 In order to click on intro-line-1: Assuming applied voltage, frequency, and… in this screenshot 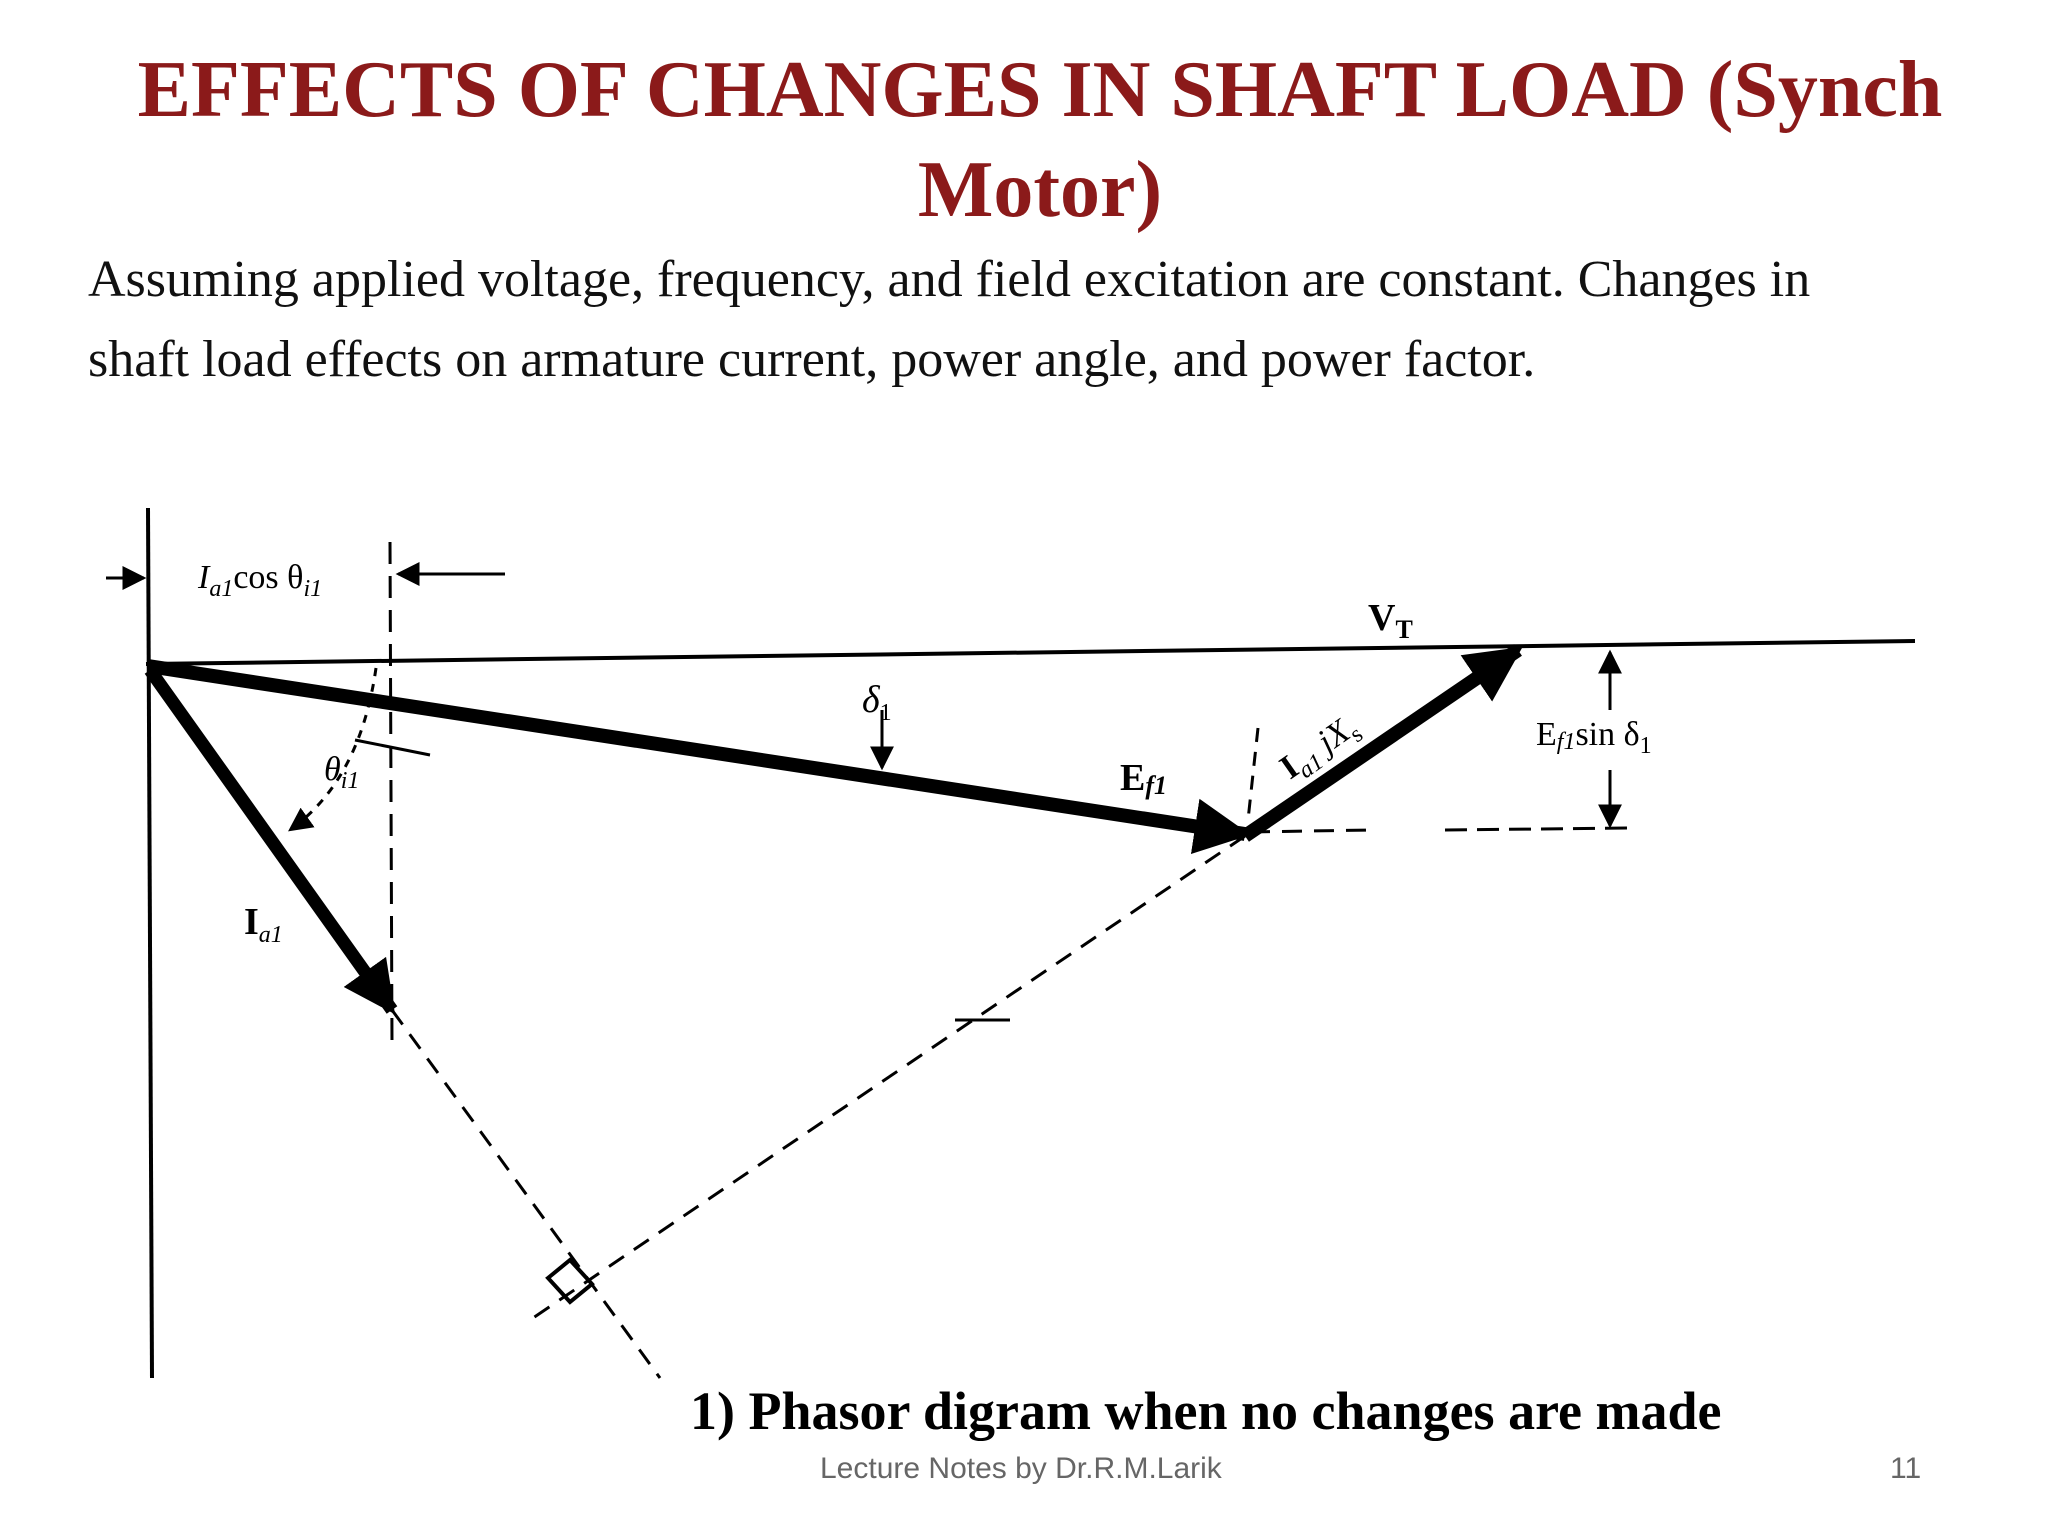, I will do `click(949, 279)`.